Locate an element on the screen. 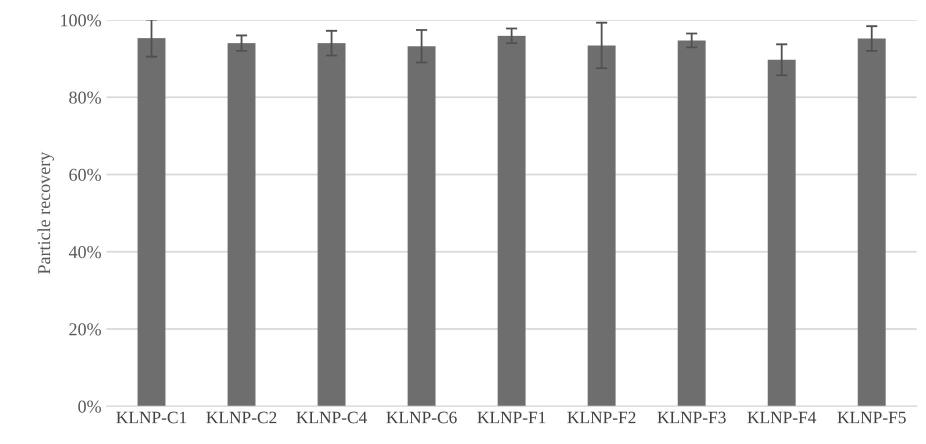 The image size is (926, 444). x-tick-label: KLNP-F4 is located at coordinates (781, 418).